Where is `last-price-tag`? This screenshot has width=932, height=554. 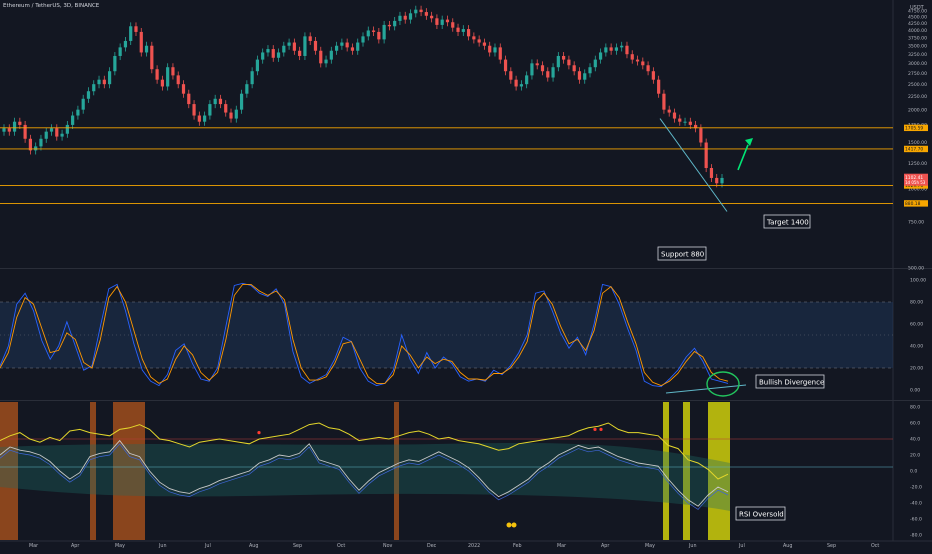
last-price-tag is located at coordinates (916, 179).